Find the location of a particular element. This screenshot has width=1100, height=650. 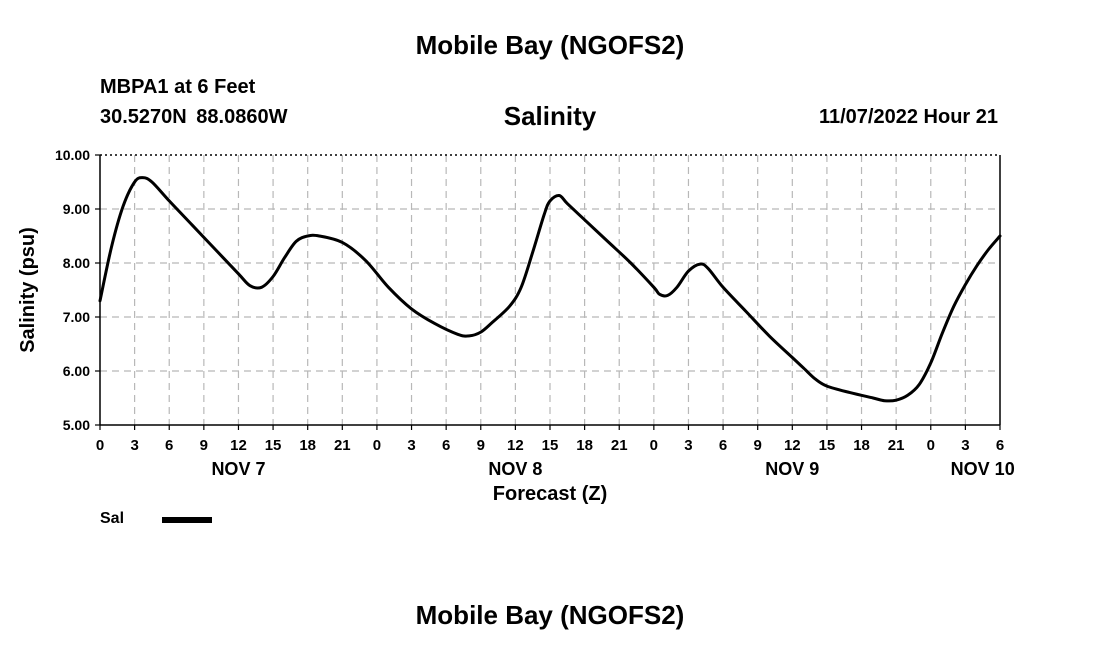

day-label: NOV 10 is located at coordinates (983, 469).